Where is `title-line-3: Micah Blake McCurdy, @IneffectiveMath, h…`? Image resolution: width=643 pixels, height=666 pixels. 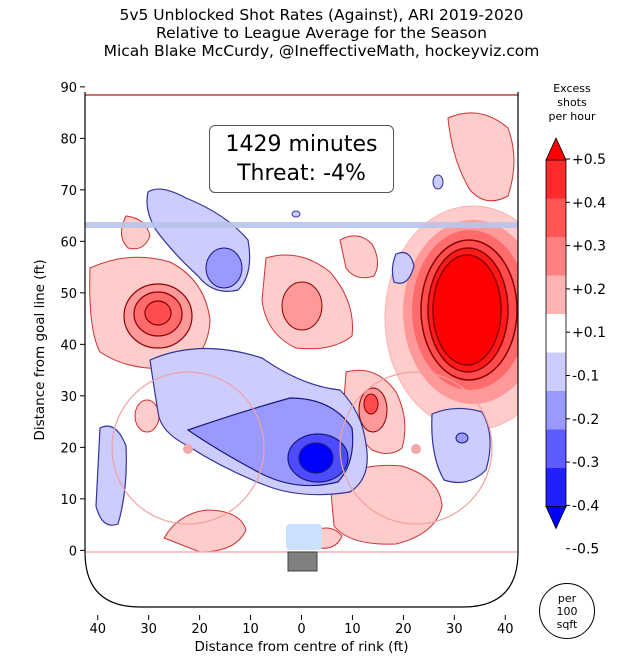 title-line-3: Micah Blake McCurdy, @IneffectiveMath, h… is located at coordinates (321, 51).